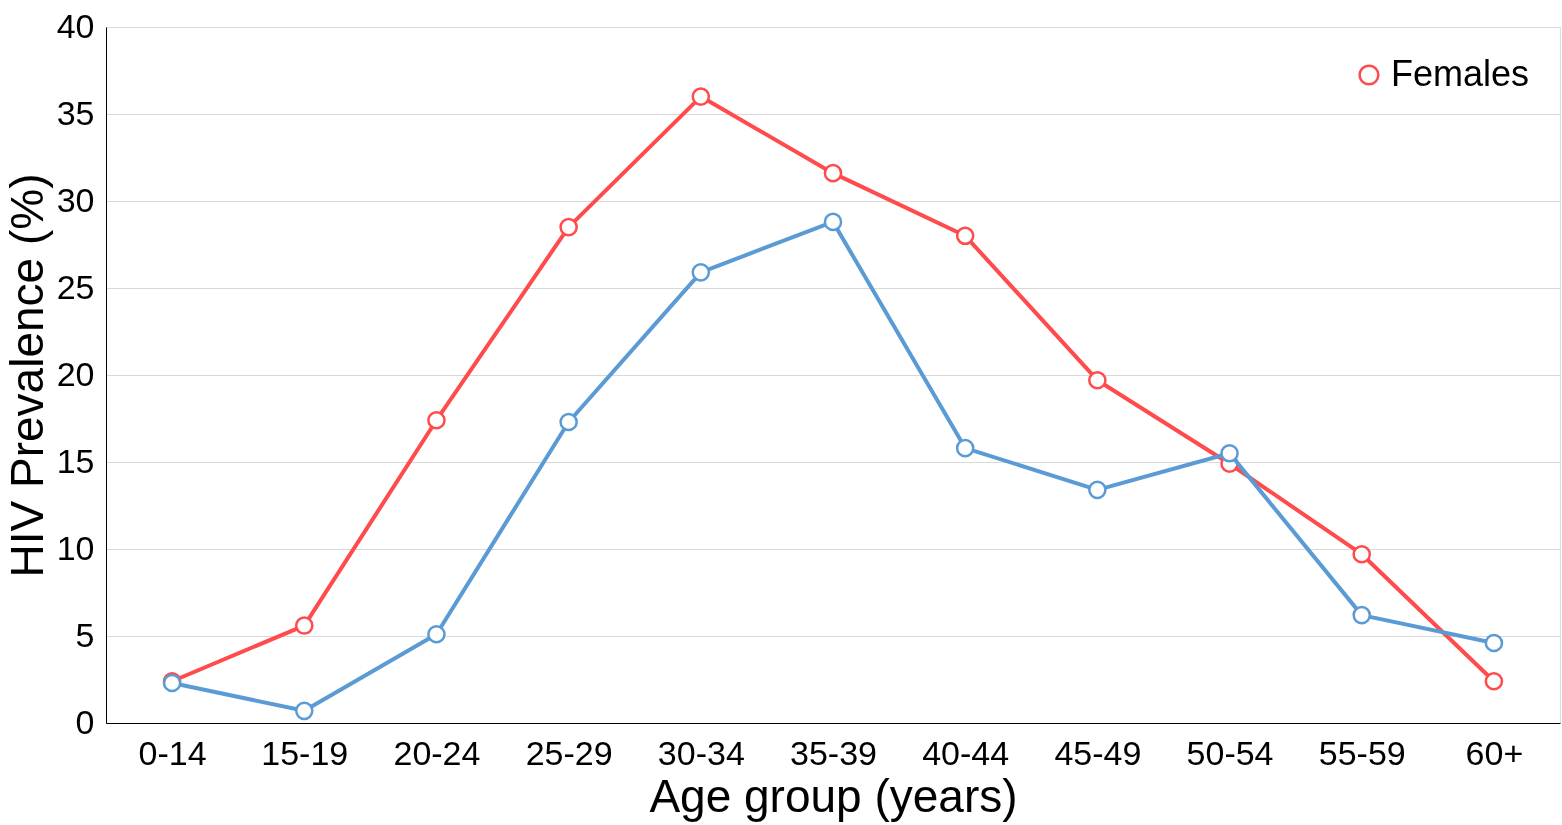 The height and width of the screenshot is (825, 1562). What do you see at coordinates (569, 752) in the screenshot?
I see `x-tick-label: 25-29` at bounding box center [569, 752].